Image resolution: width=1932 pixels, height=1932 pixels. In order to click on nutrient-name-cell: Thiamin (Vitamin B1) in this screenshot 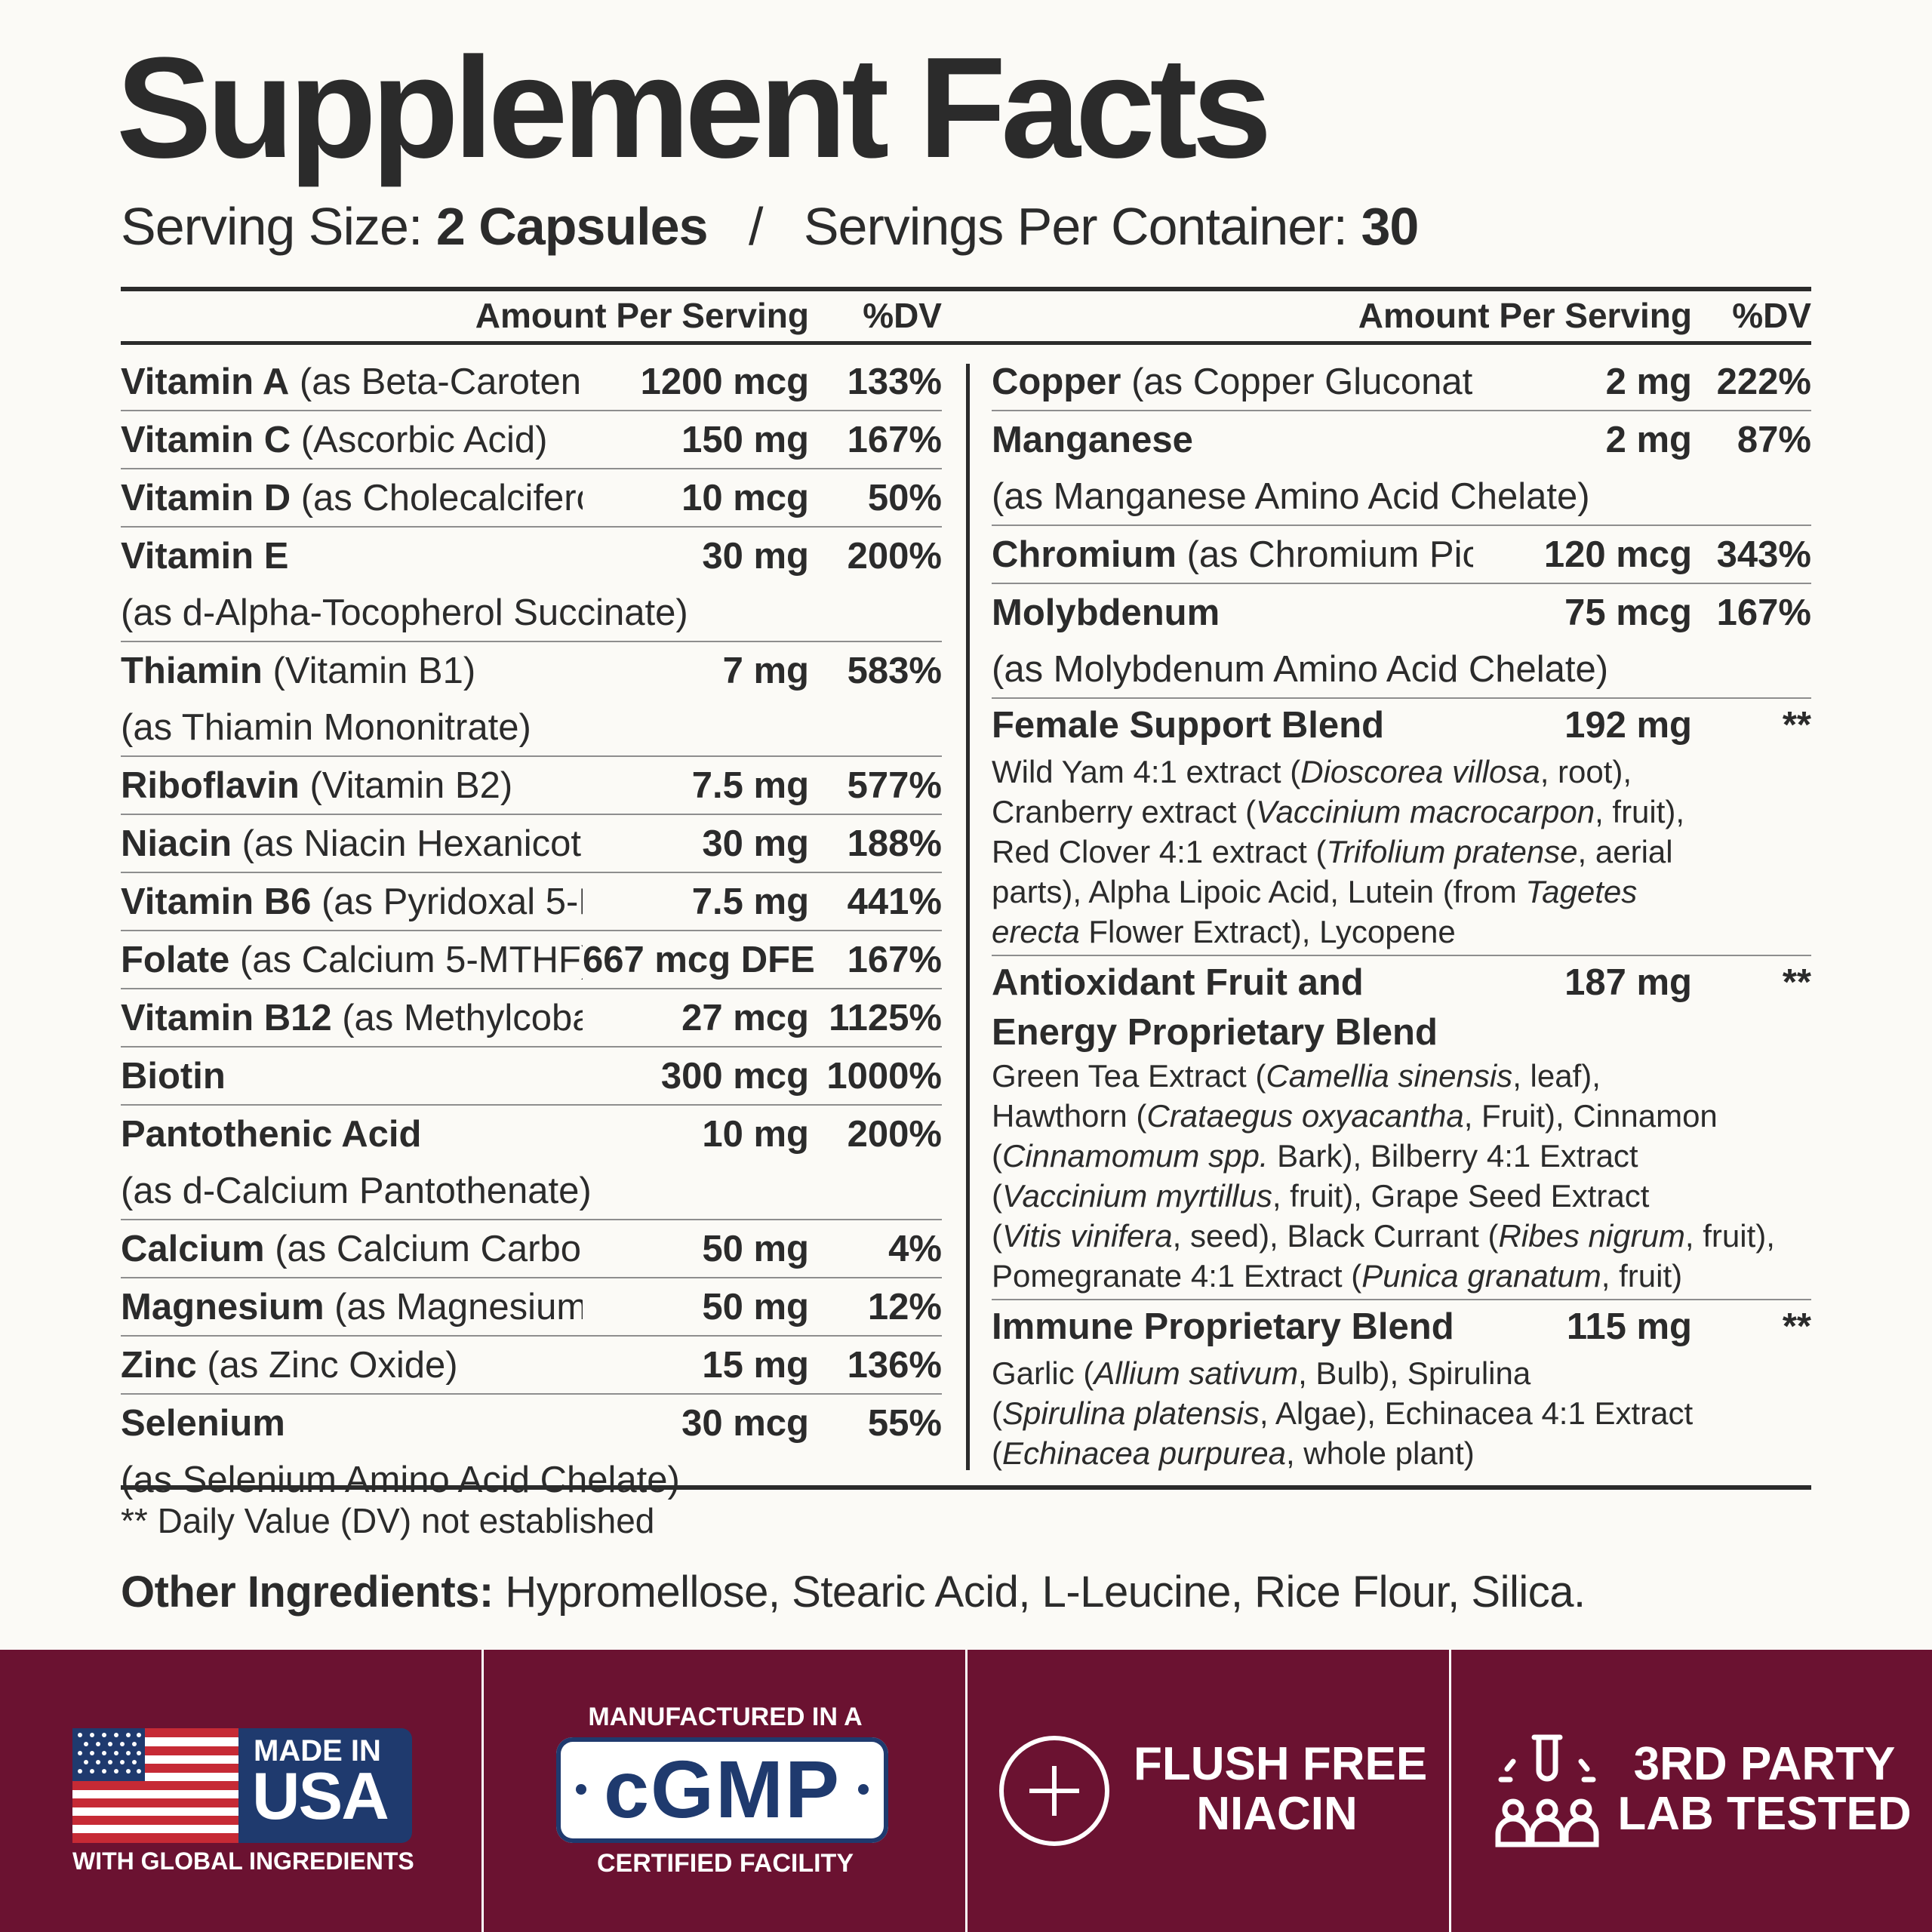, I will do `click(352, 671)`.